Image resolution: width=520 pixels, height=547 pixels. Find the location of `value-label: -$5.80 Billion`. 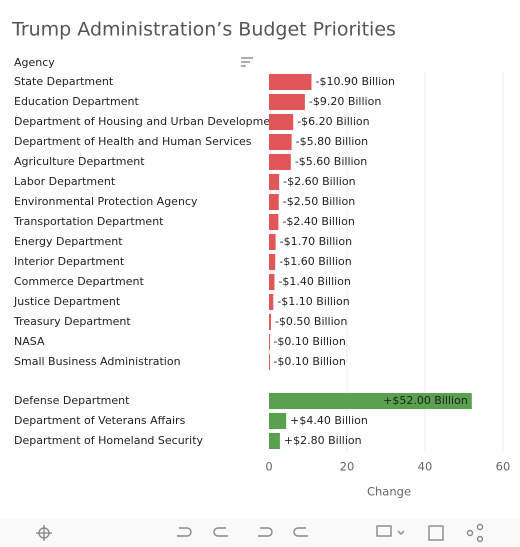

value-label: -$5.80 Billion is located at coordinates (332, 141).